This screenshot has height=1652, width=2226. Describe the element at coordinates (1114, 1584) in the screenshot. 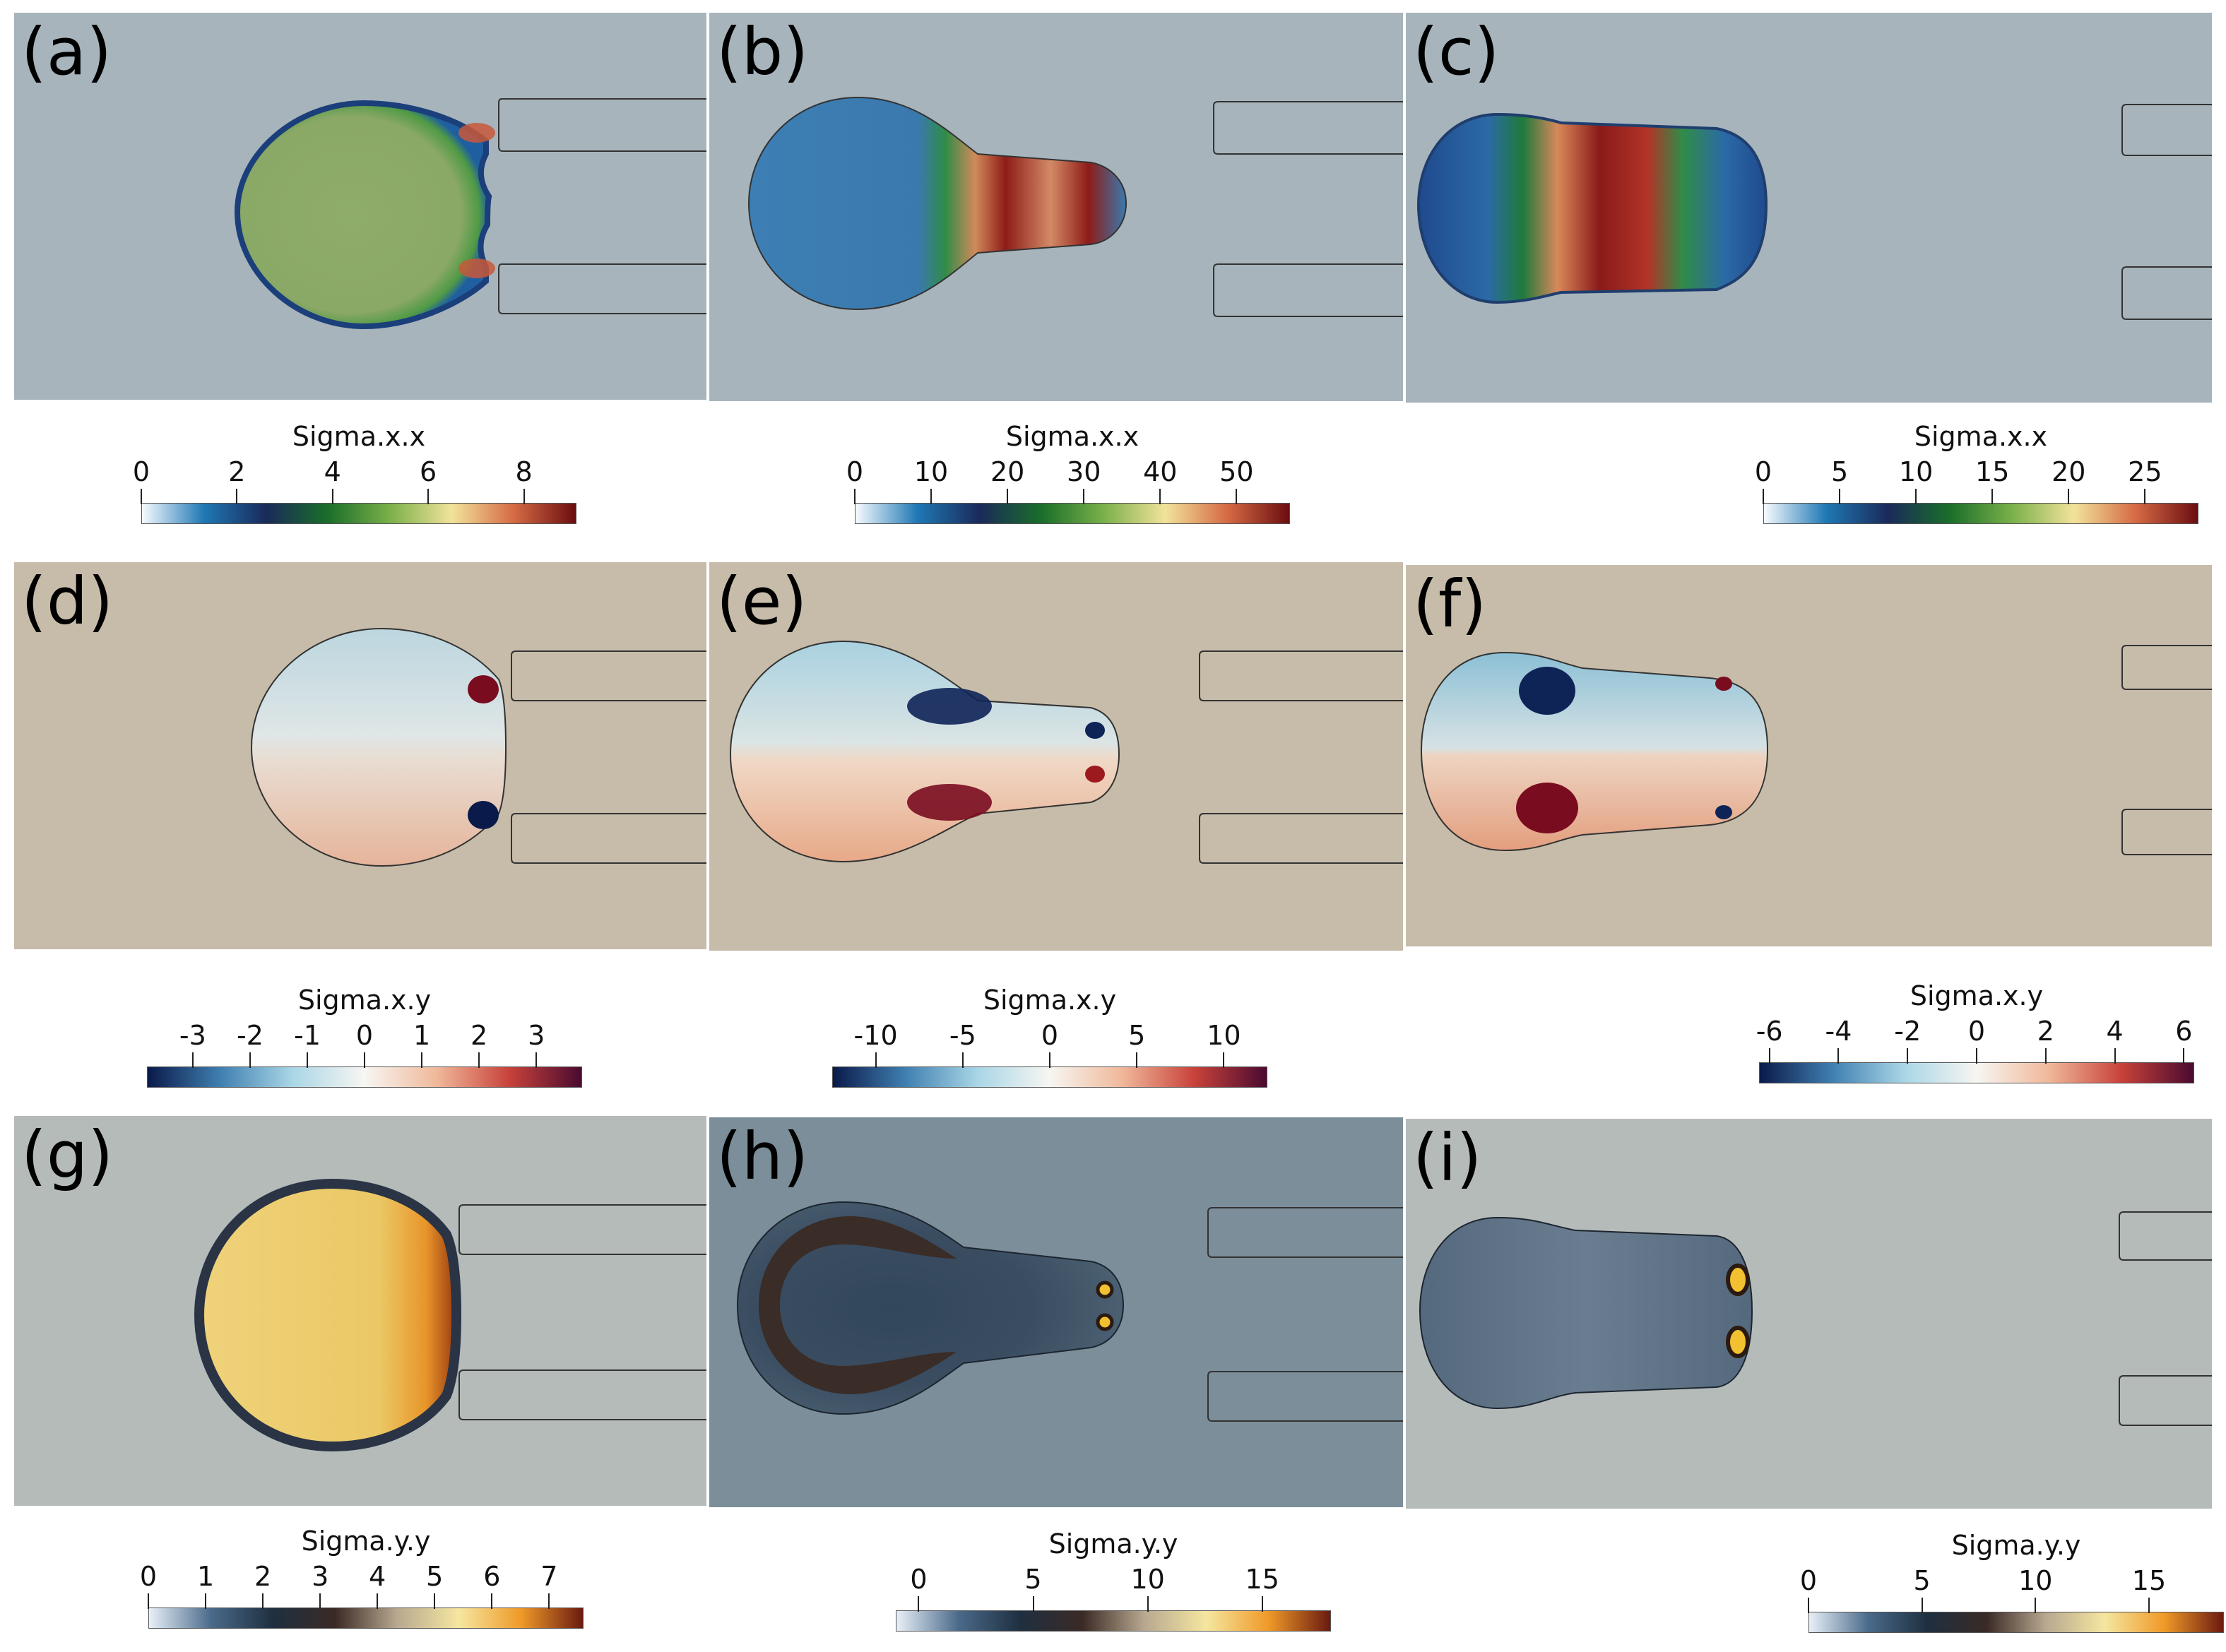

I see `colorbar-h: Sigma.y.y 0 5 10 15` at that location.